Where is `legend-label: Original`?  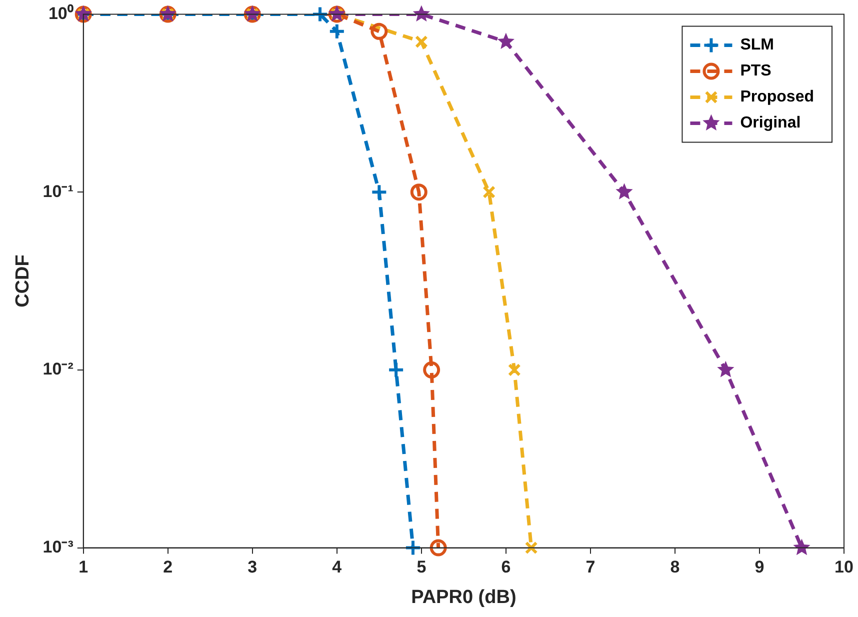
legend-label: Original is located at coordinates (770, 123).